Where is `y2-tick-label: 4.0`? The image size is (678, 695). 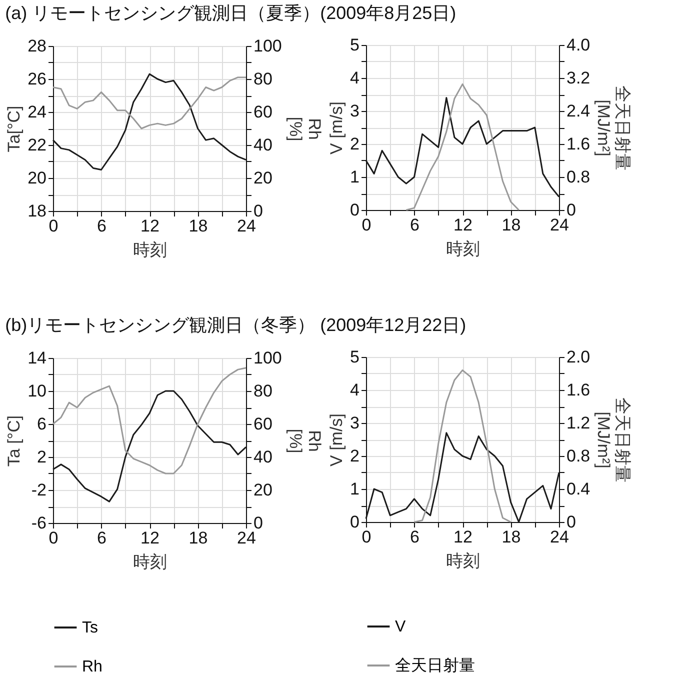 y2-tick-label: 4.0 is located at coordinates (578, 45).